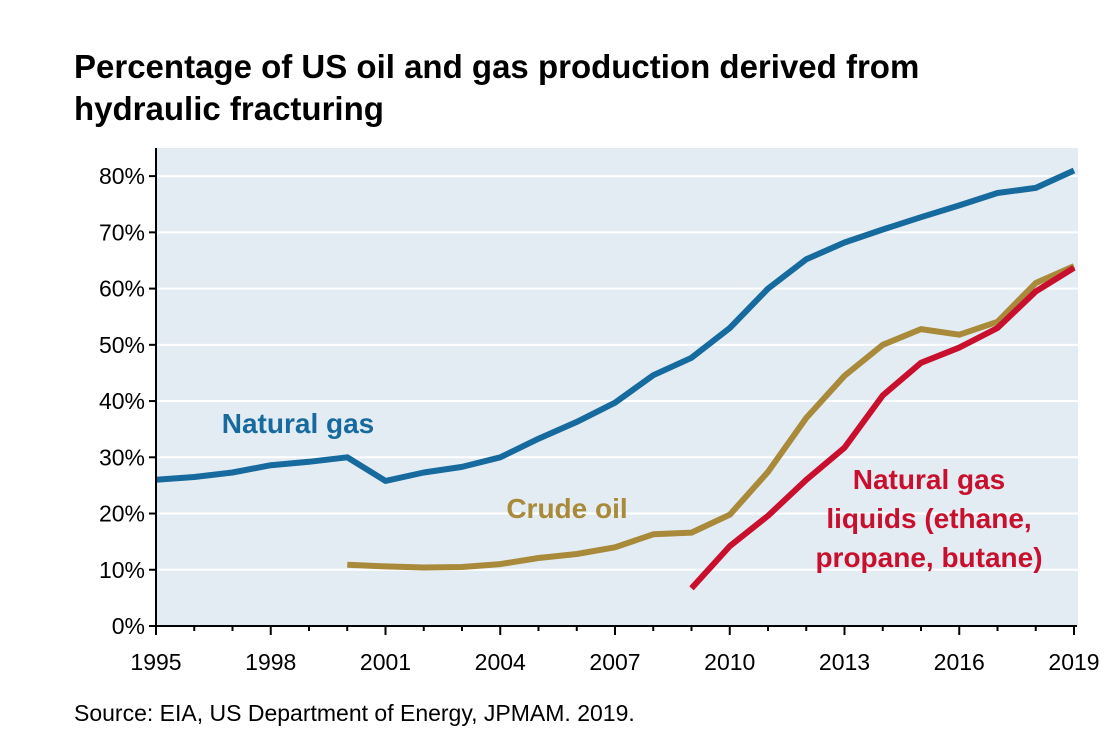 This screenshot has height=746, width=1118. What do you see at coordinates (128, 626) in the screenshot?
I see `y-tick-label: 0%` at bounding box center [128, 626].